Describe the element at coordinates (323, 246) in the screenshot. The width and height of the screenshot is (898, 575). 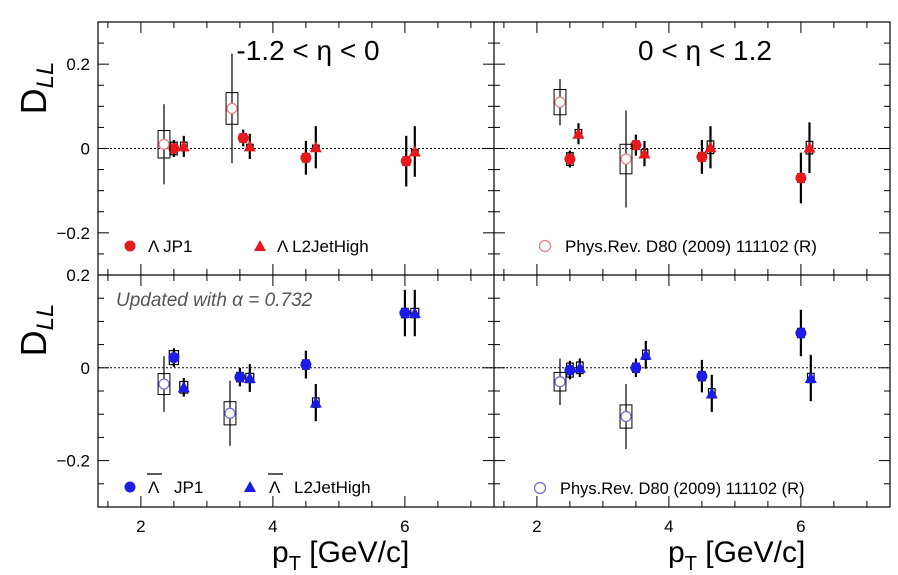
I see `legend-label-lambda-l2: Λ L2JetHigh` at that location.